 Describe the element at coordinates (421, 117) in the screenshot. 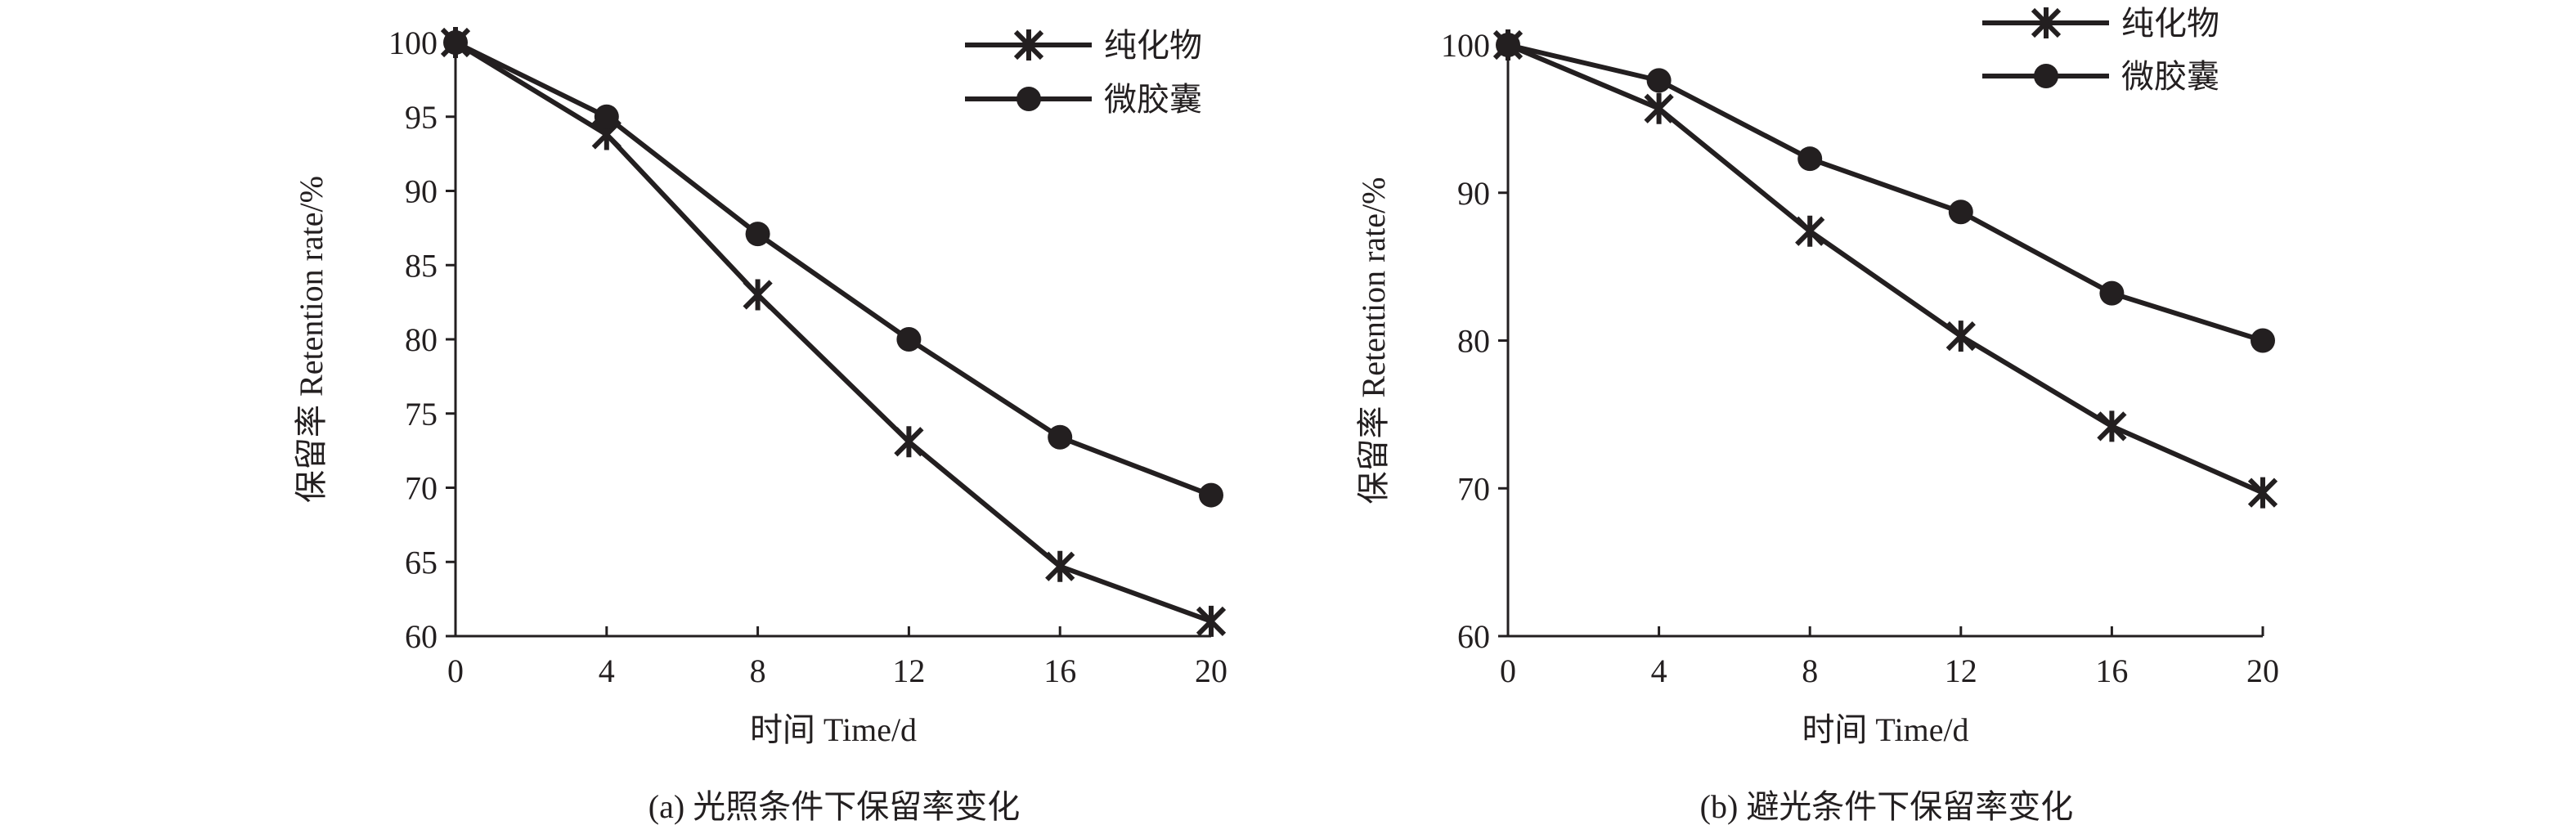

I see `y-tick-label: 95` at that location.